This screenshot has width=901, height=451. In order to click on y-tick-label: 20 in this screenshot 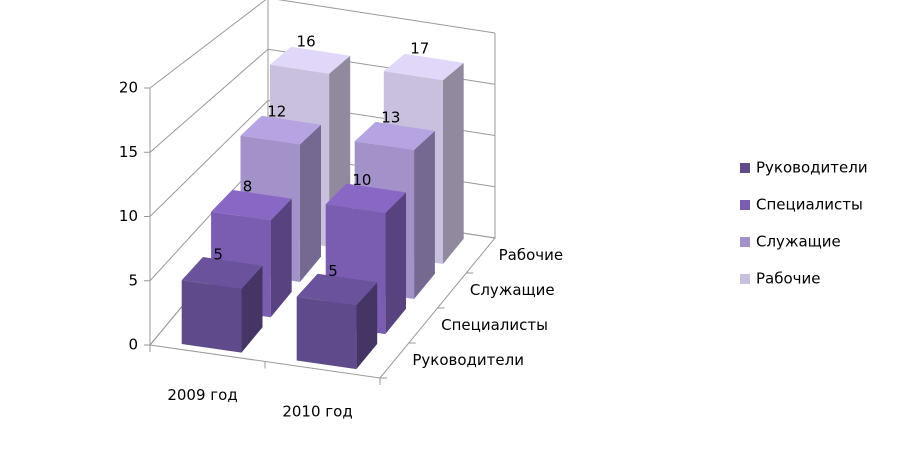, I will do `click(128, 88)`.